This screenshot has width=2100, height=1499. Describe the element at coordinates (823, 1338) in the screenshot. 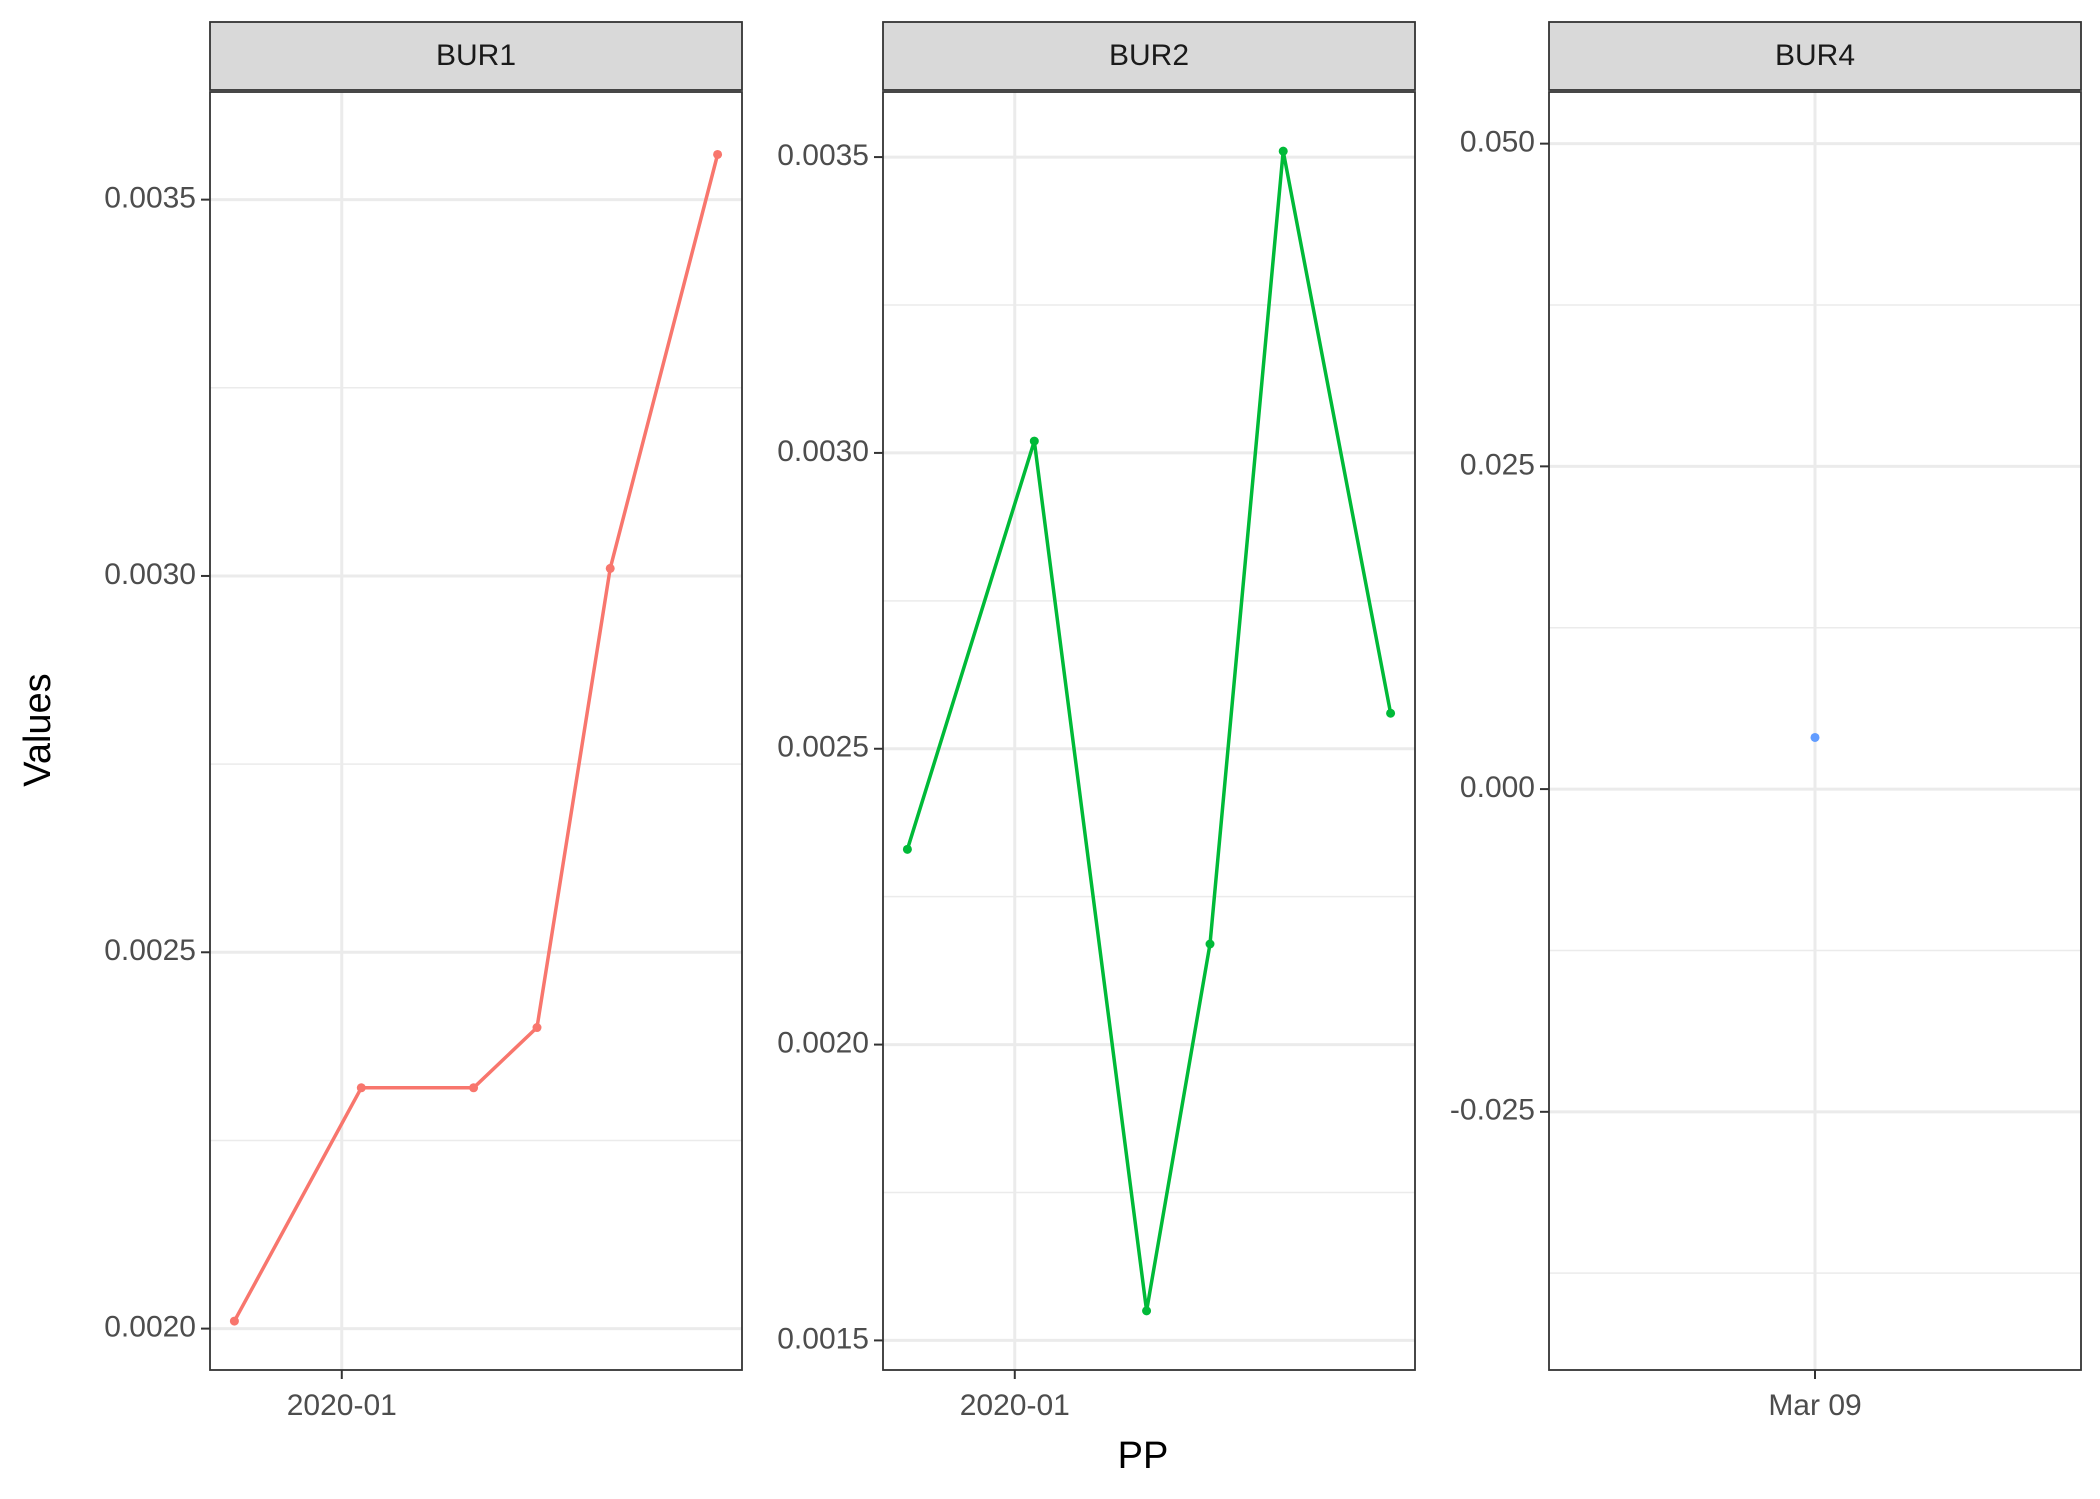

I see `y-tick-label: 0.0015` at that location.